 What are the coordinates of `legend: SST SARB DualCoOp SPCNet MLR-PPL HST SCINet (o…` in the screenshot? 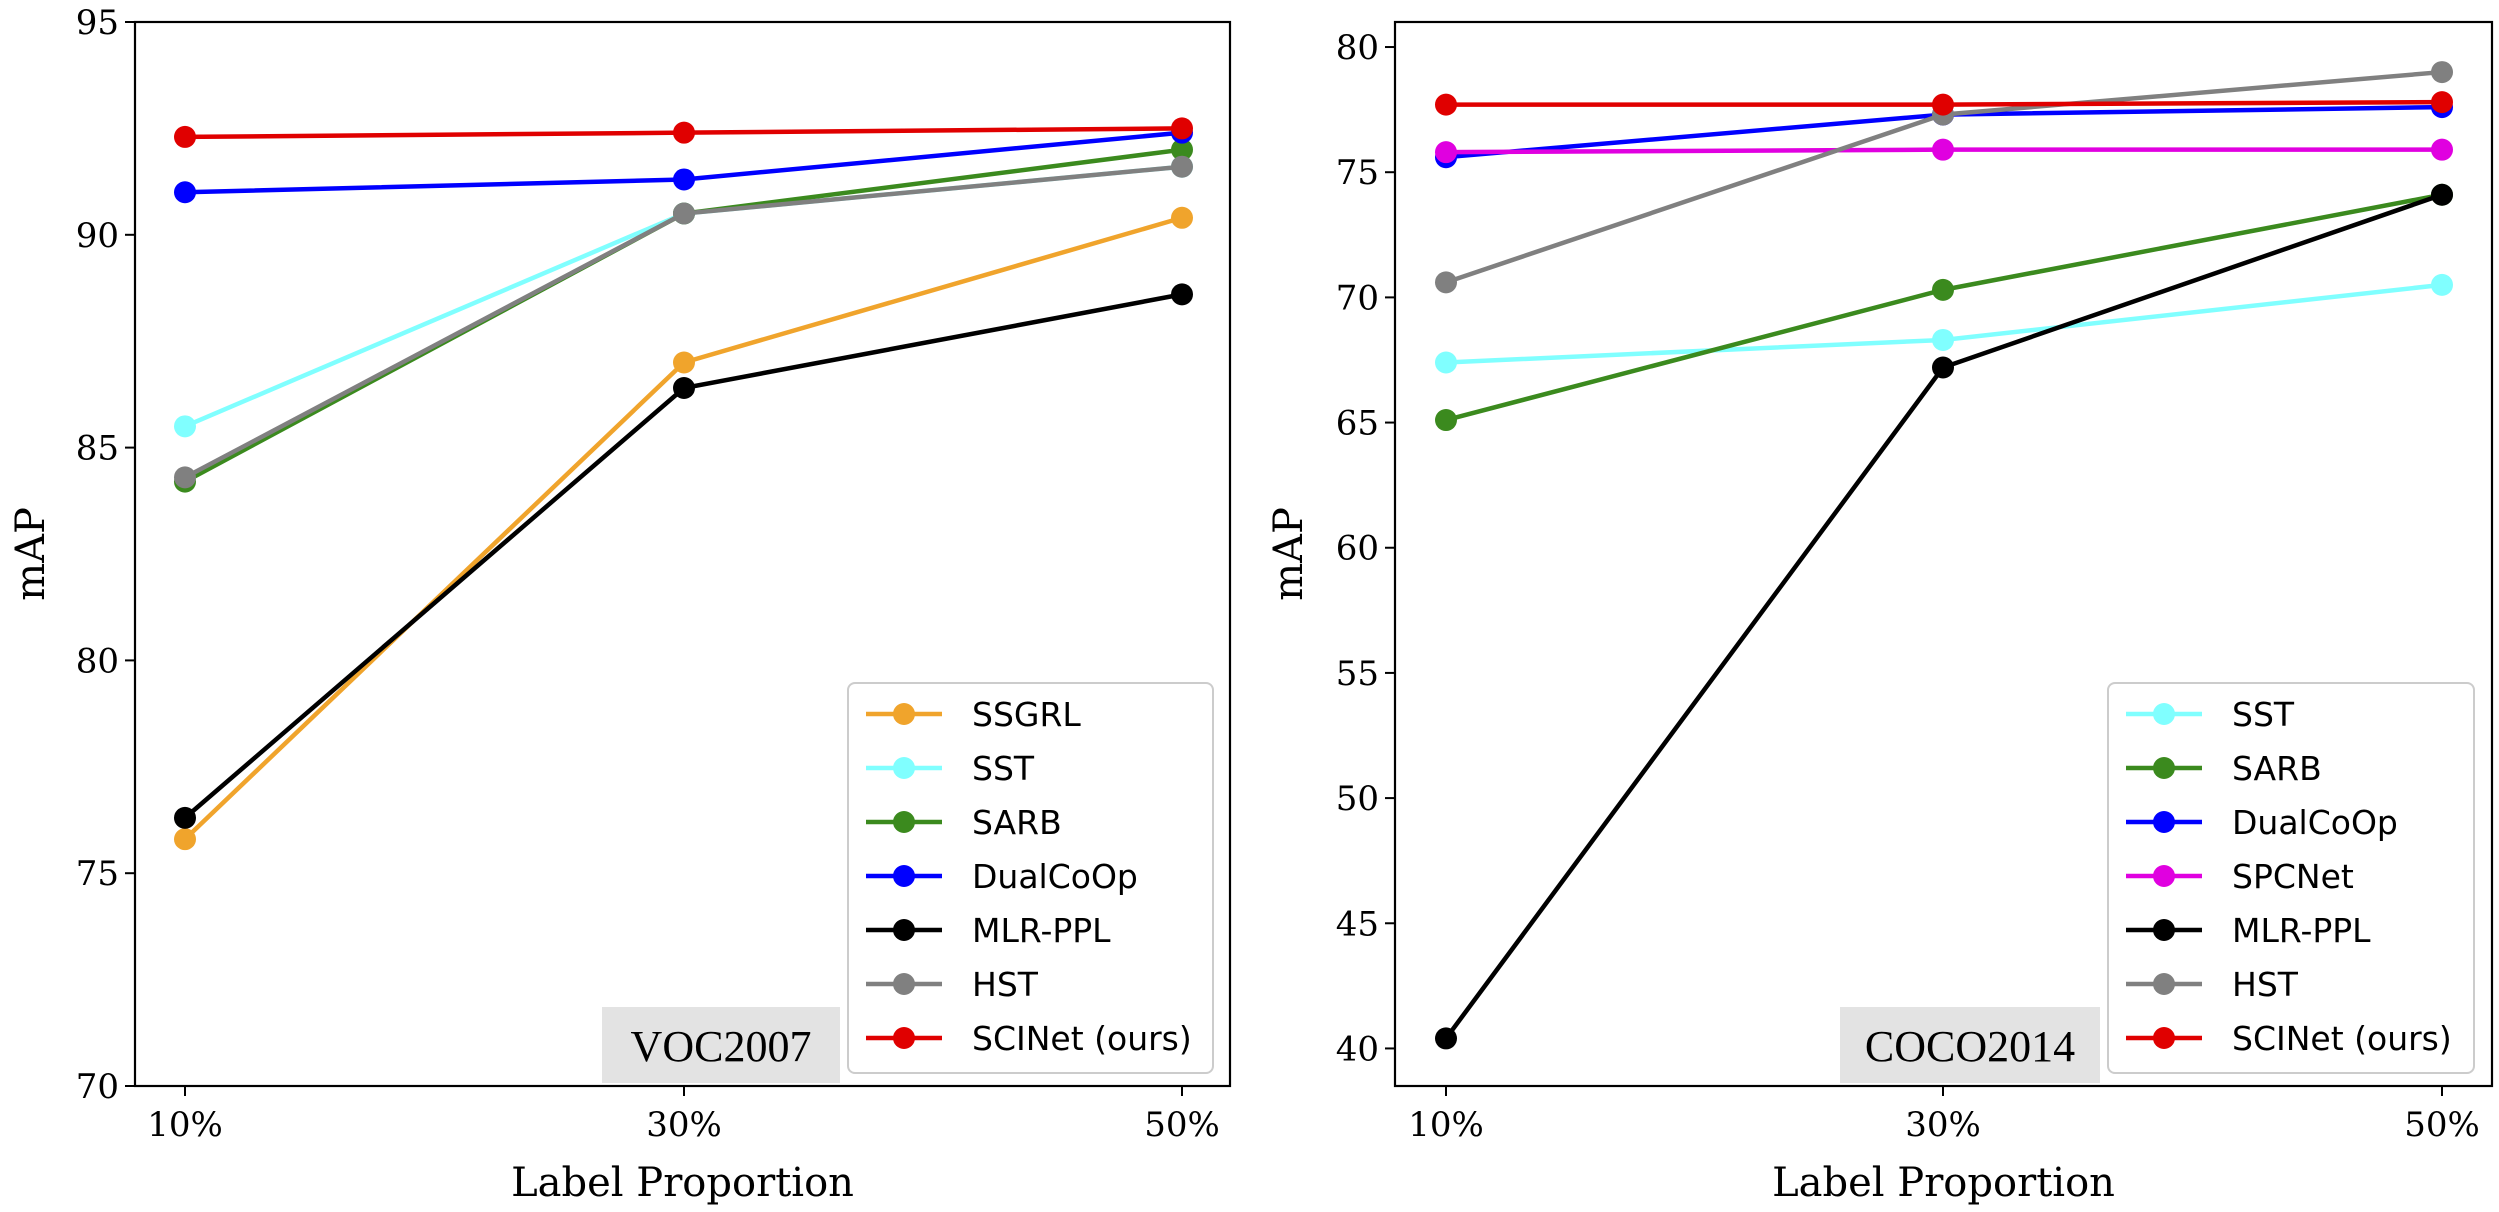 It's located at (2291, 878).